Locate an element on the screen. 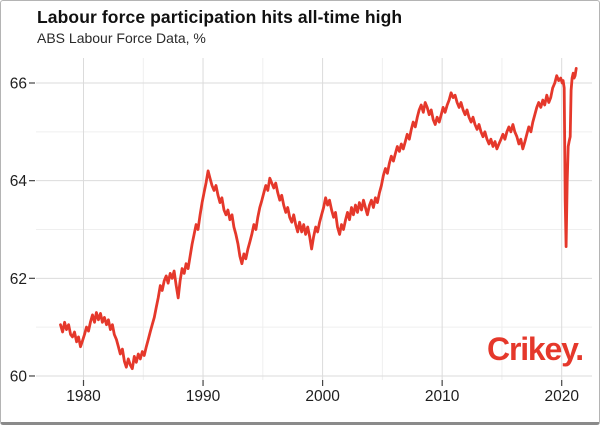  y-axis-label: 60 is located at coordinates (19, 376).